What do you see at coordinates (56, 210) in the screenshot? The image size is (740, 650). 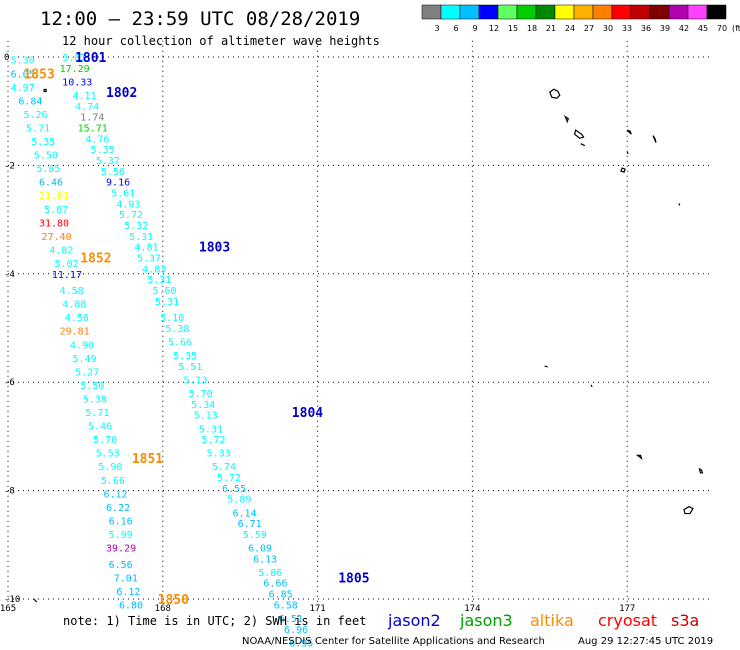 I see `wave-height-value: 5.87` at bounding box center [56, 210].